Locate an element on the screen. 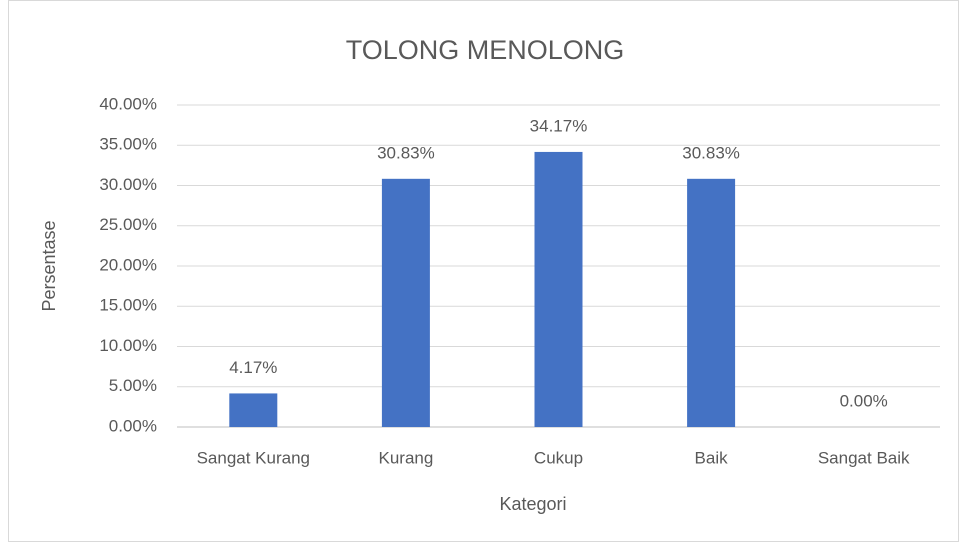 This screenshot has width=970, height=542. chart-title: TOLONG MENOLONG is located at coordinates (485, 50).